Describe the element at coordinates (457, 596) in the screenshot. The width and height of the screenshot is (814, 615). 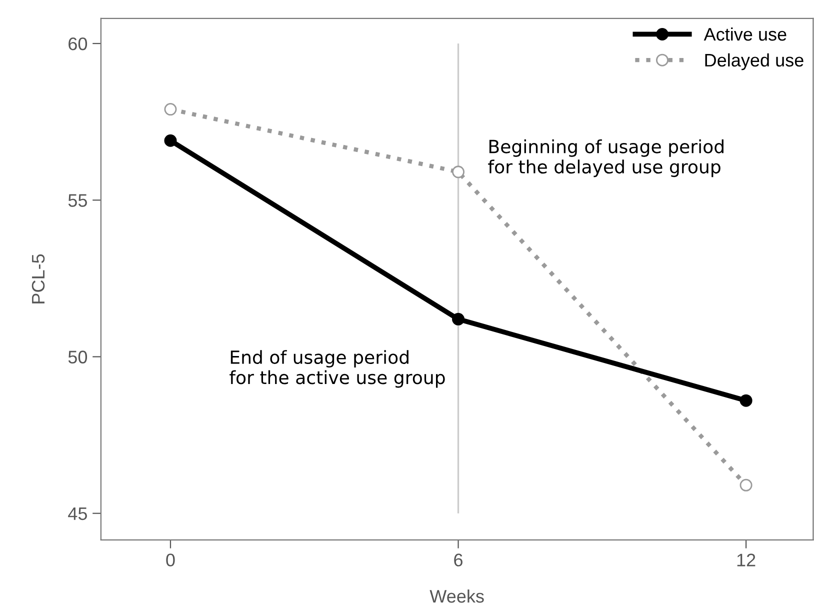
I see `x-axis-title: Weeks` at that location.